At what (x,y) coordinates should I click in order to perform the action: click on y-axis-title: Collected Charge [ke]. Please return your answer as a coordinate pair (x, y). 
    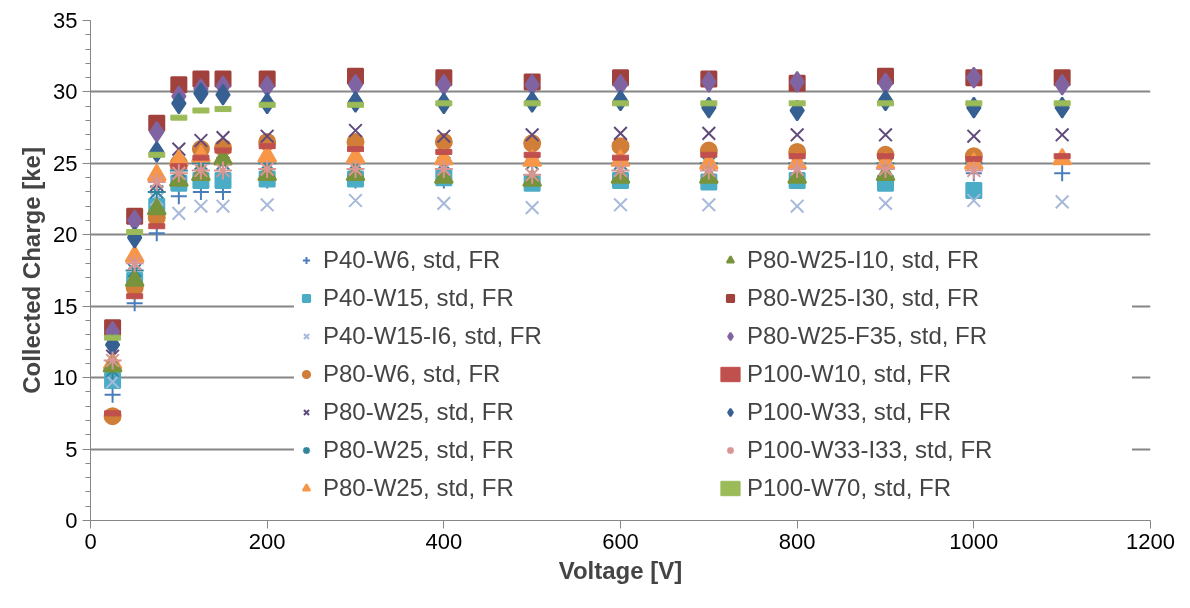
    Looking at the image, I should click on (32, 270).